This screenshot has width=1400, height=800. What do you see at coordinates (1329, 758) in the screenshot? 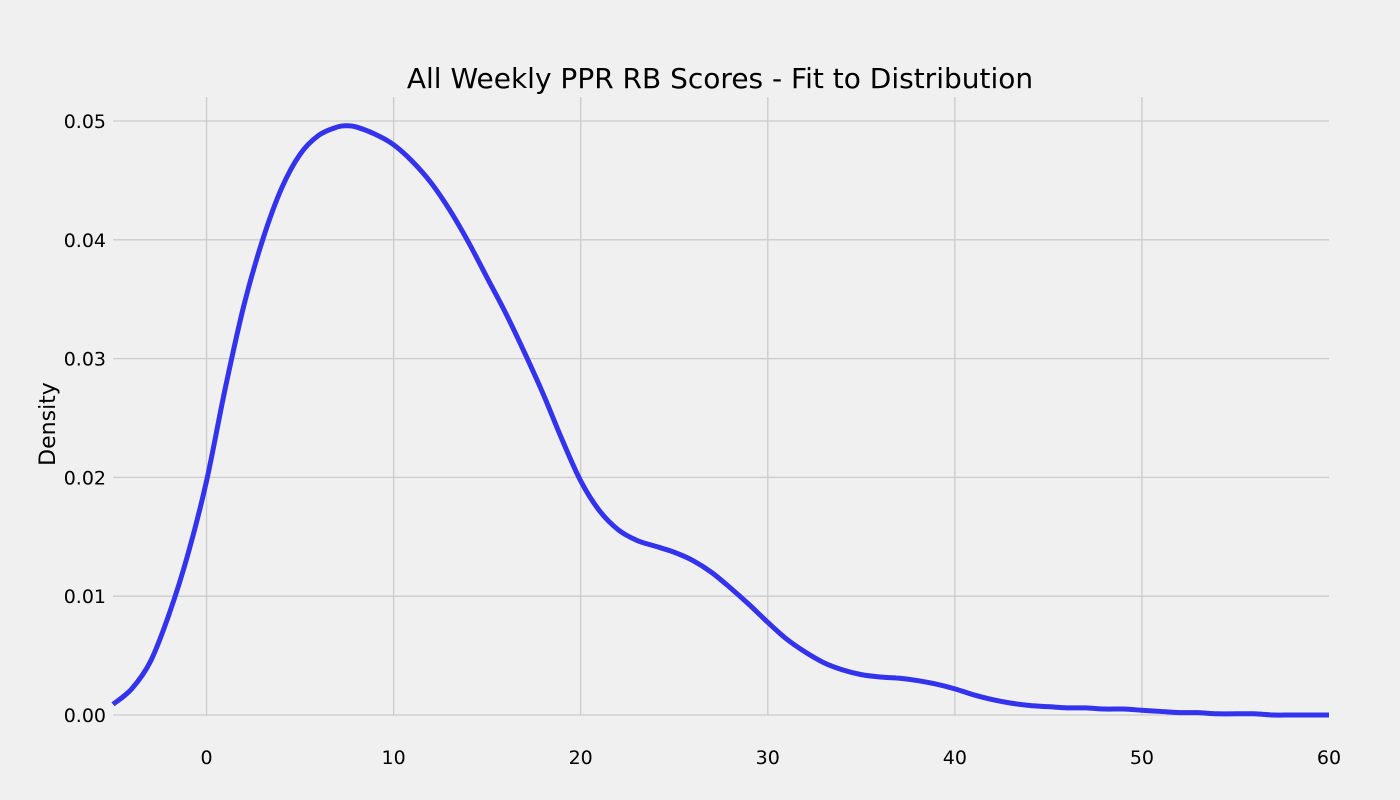
I see `x-tick-label: 60` at bounding box center [1329, 758].